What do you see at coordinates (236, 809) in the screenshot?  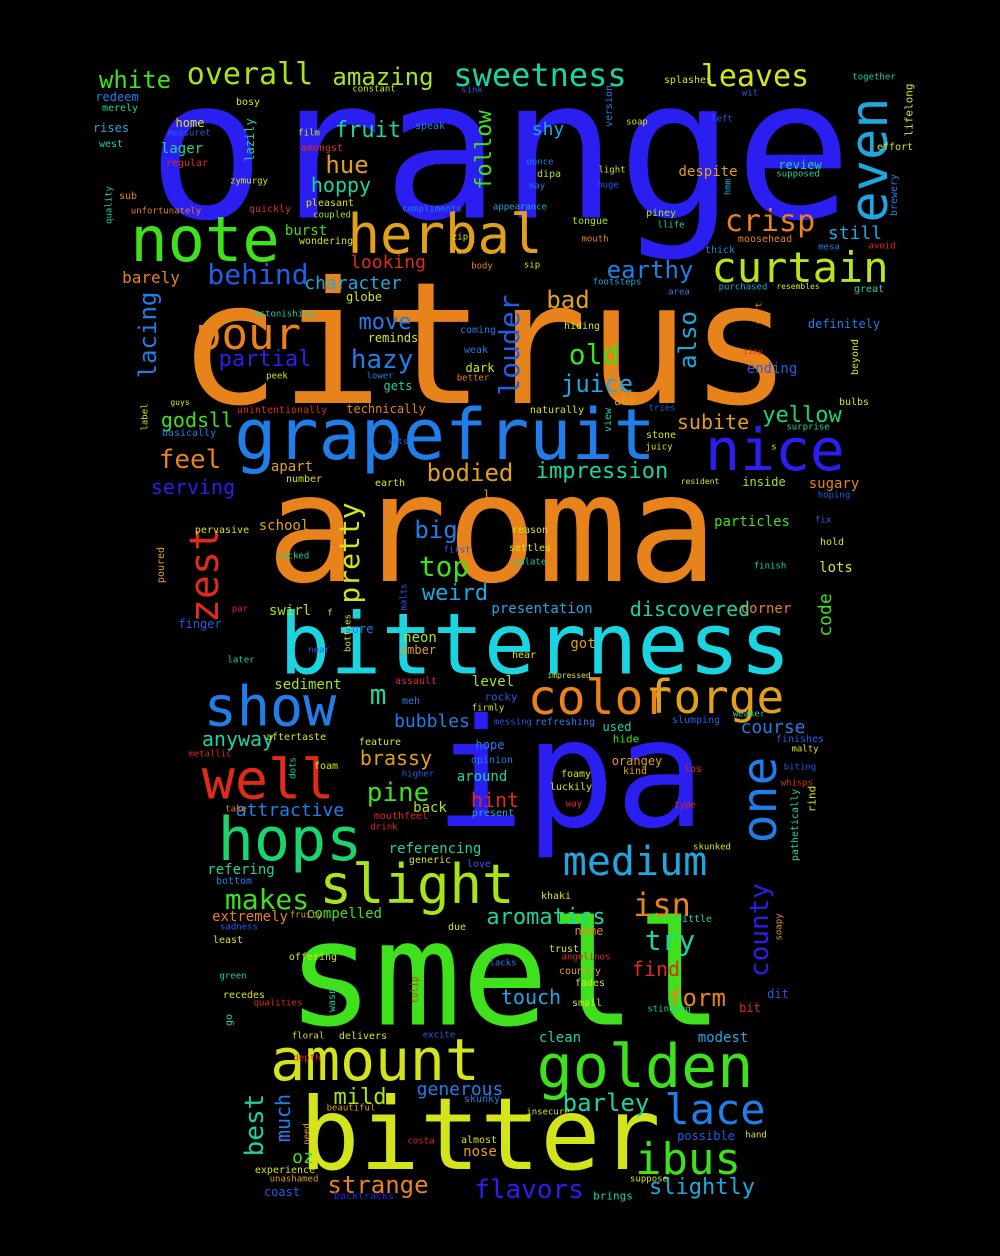 I see `word-take: take` at bounding box center [236, 809].